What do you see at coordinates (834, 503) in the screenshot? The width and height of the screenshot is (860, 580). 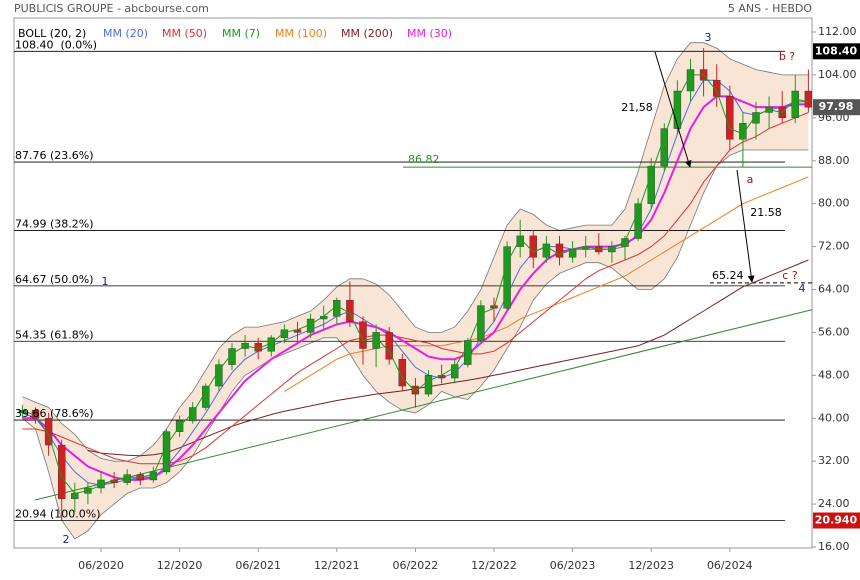 I see `y-tick-label: 24.00` at bounding box center [834, 503].